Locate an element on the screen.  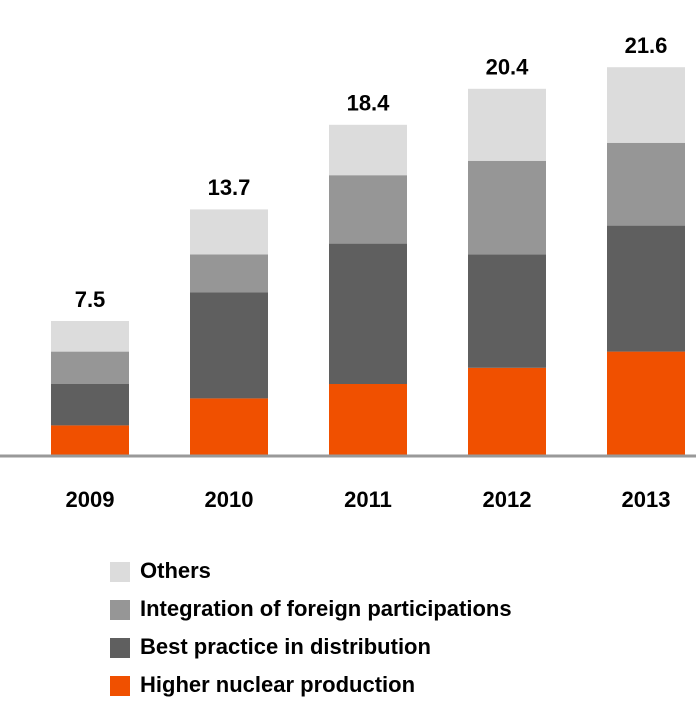
legend-label: Integration of foreign participations is located at coordinates (326, 608).